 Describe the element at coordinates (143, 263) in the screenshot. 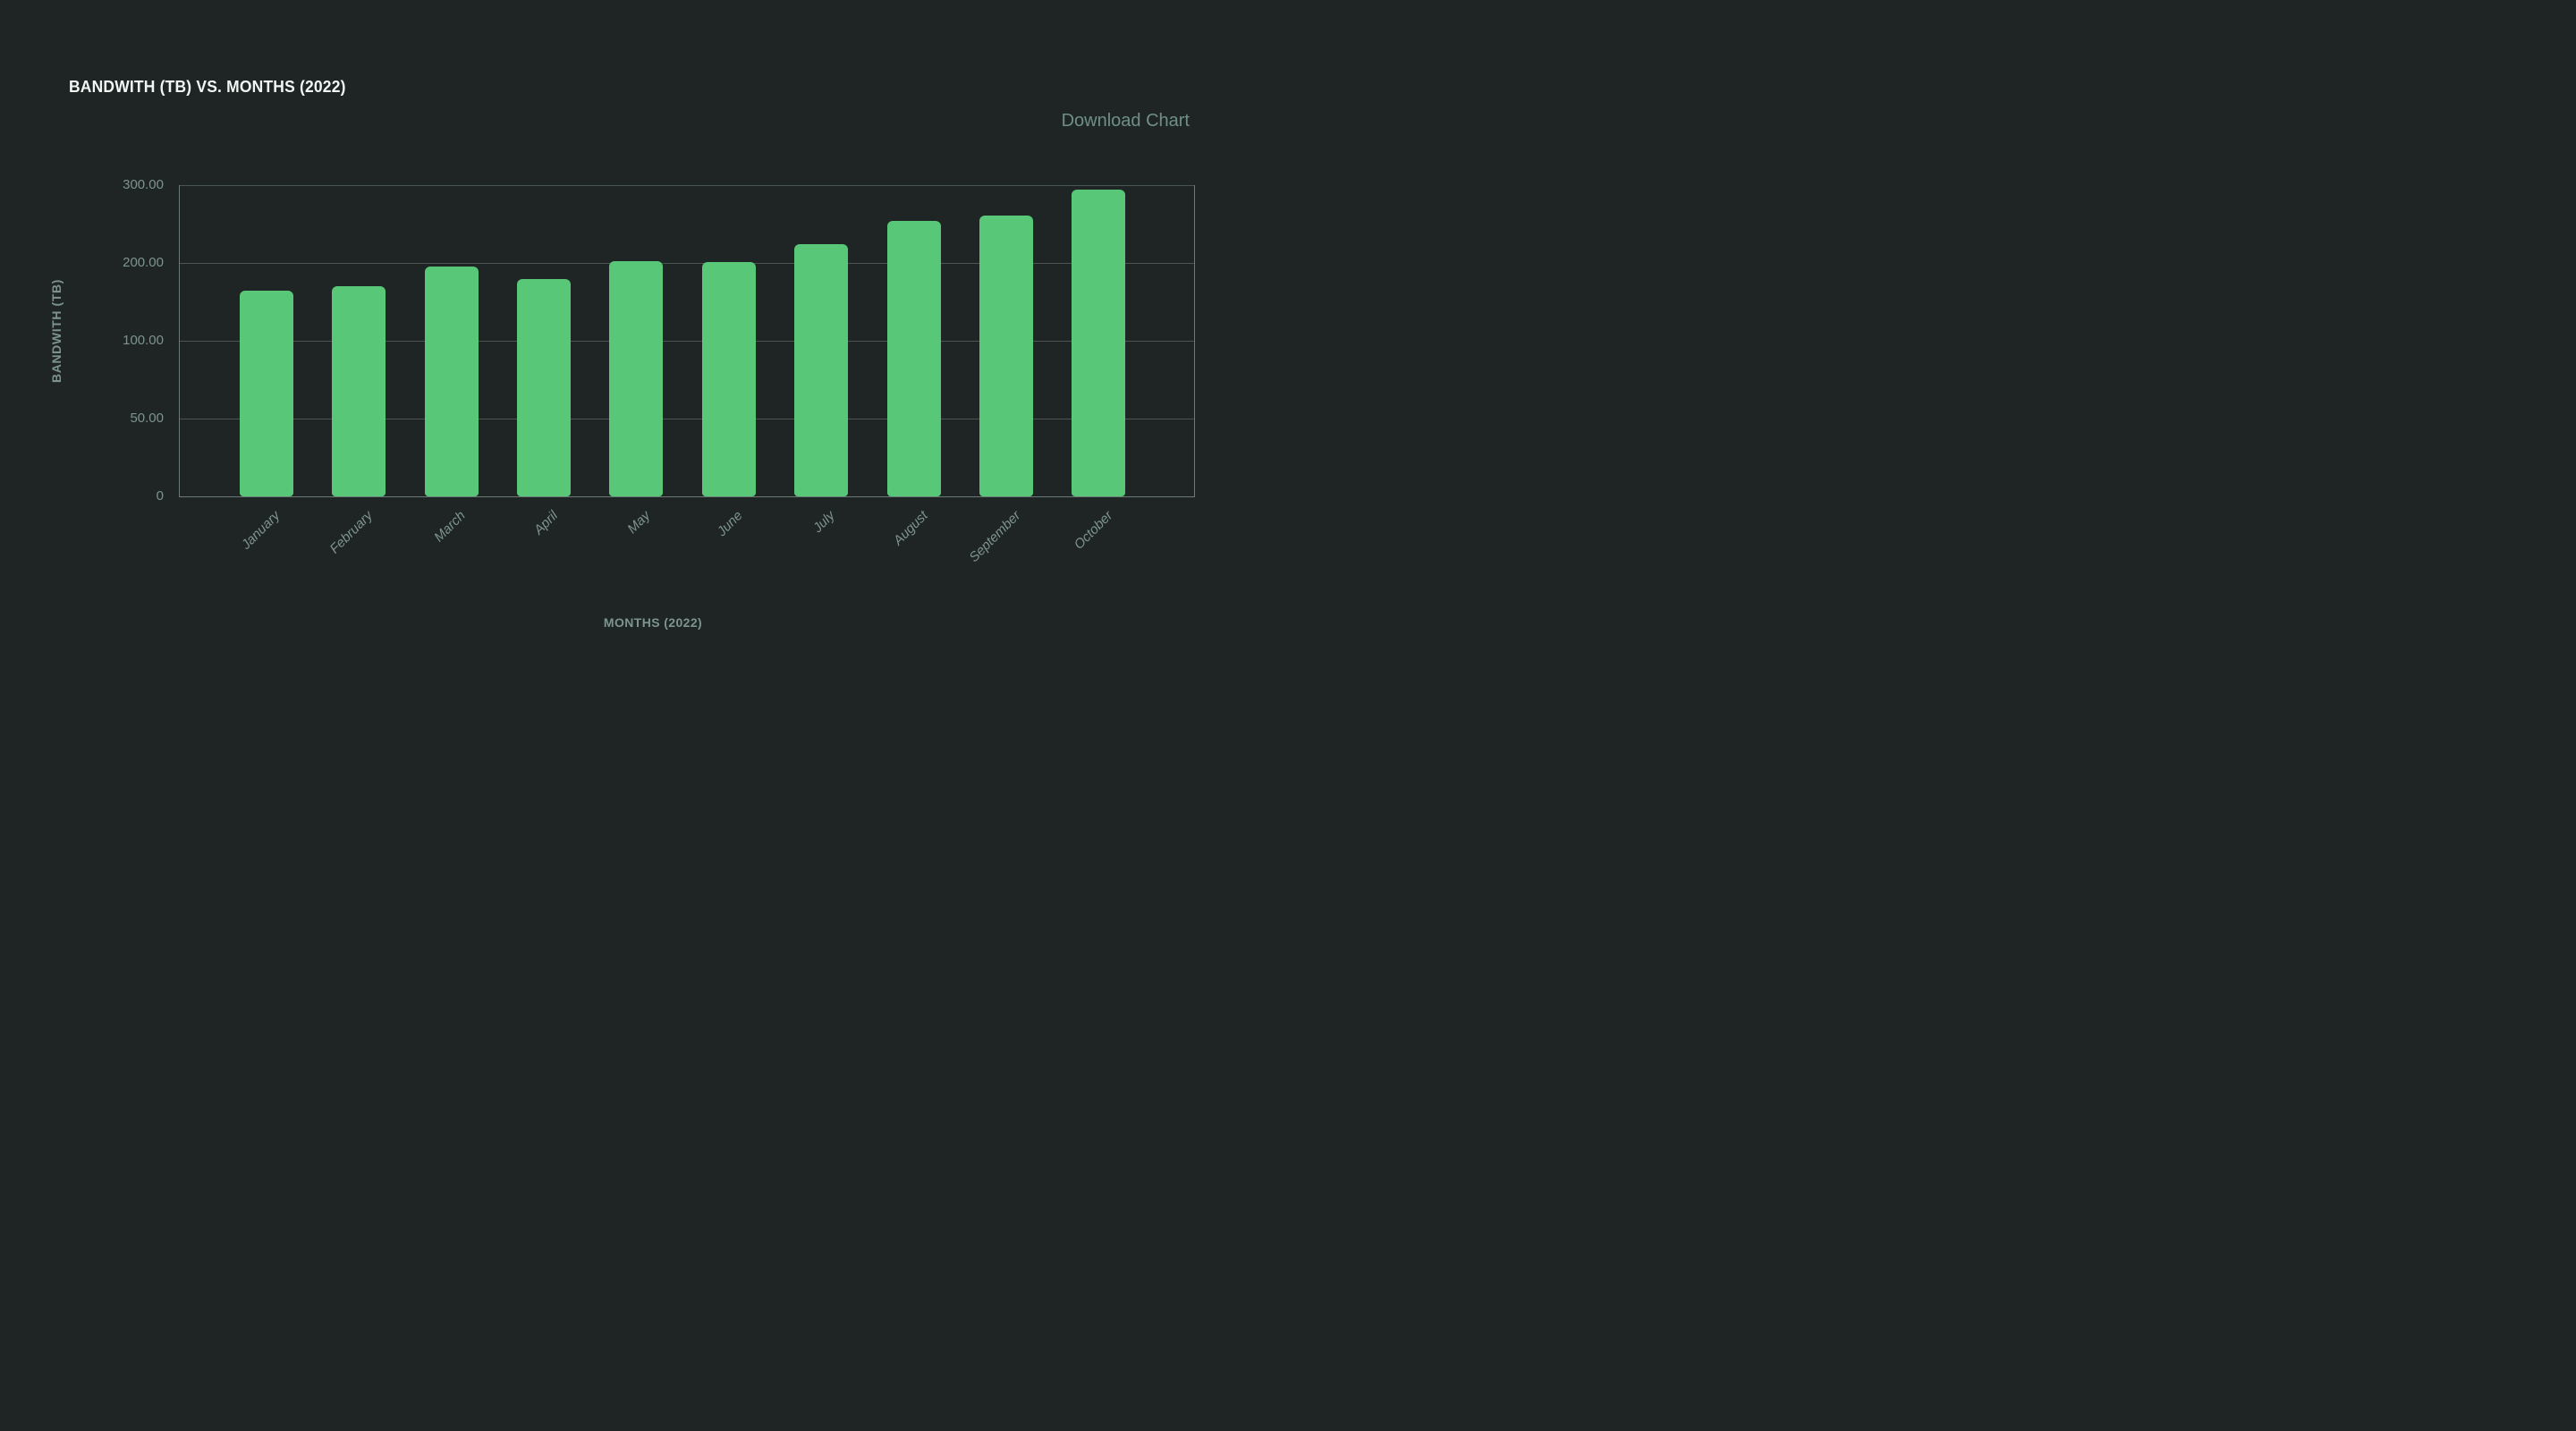

I see `y-tick-label: 200.00` at that location.